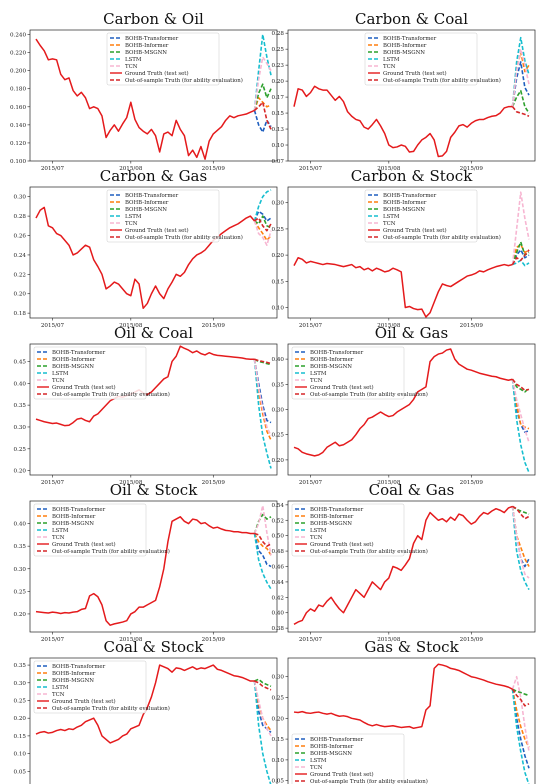  Describe the element at coordinates (278, 598) in the screenshot. I see `y-tick-label: 0.42` at that location.